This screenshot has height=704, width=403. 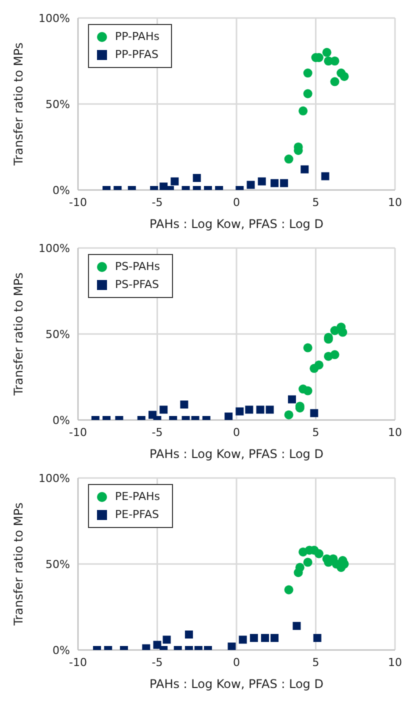 What do you see at coordinates (137, 285) in the screenshot?
I see `legend-label: PS-PFAS` at bounding box center [137, 285].